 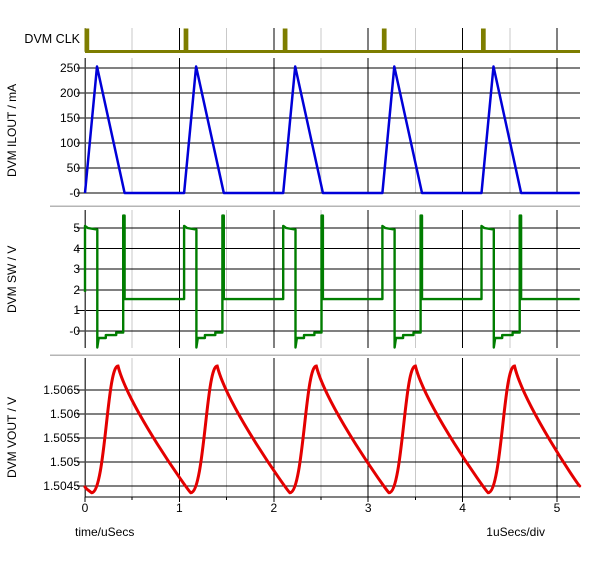 I want to click on vout-ytick-label: 1.5045, so click(x=61, y=486).